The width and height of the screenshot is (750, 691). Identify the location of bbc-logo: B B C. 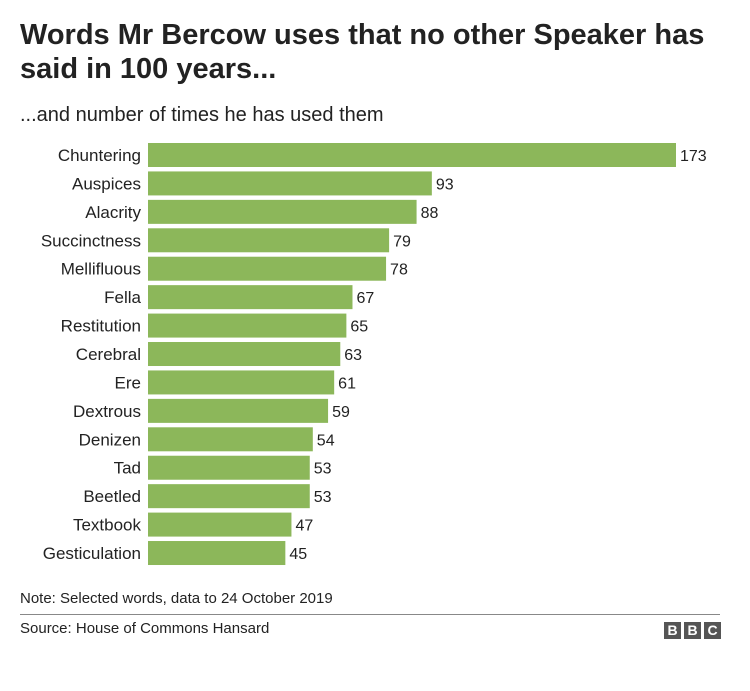
(692, 630).